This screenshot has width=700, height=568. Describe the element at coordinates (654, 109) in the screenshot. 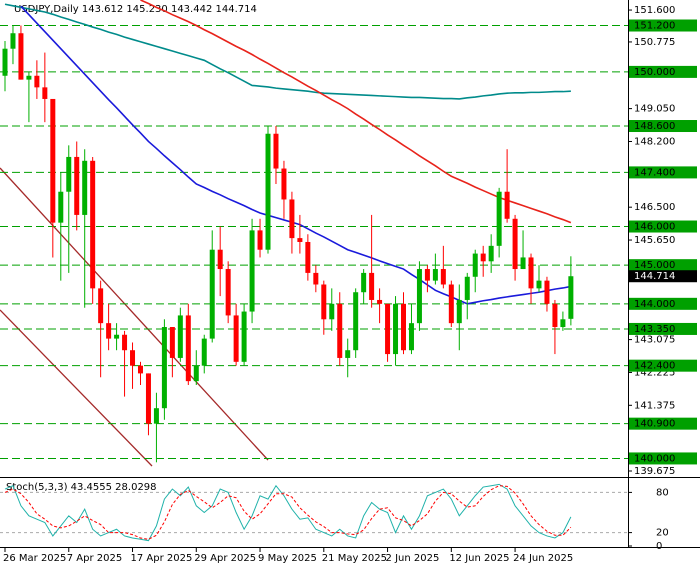

I see `y-tick-label: 149.050` at that location.